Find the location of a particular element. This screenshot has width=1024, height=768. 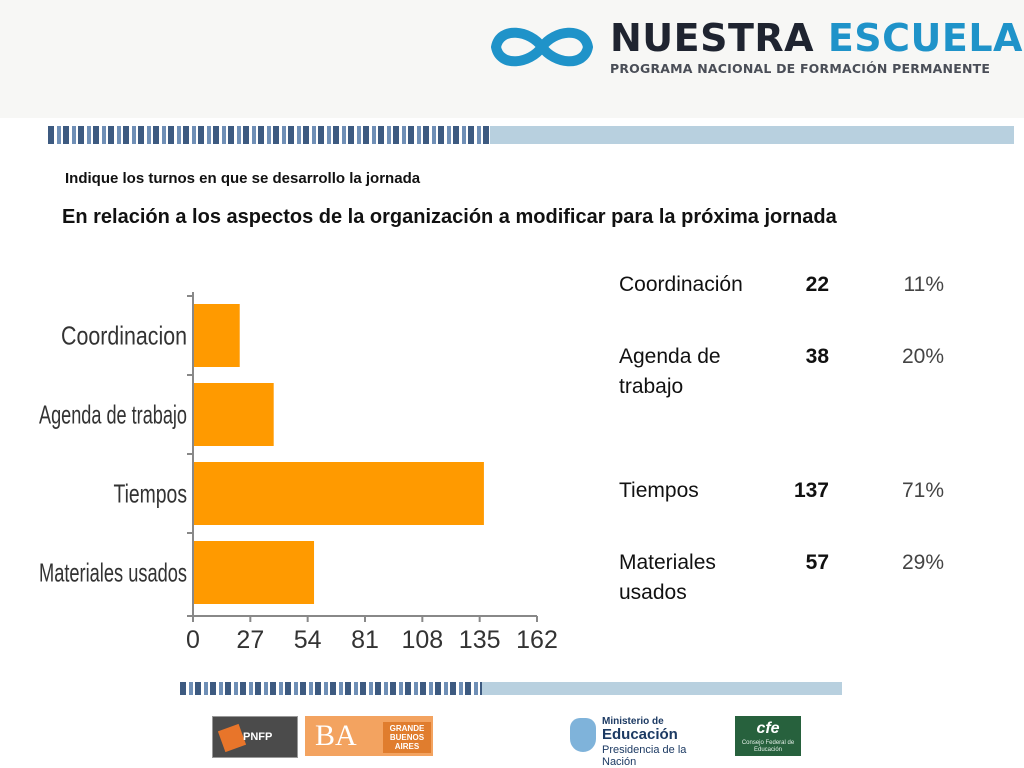

ministerio-line2: Educación is located at coordinates (640, 734).